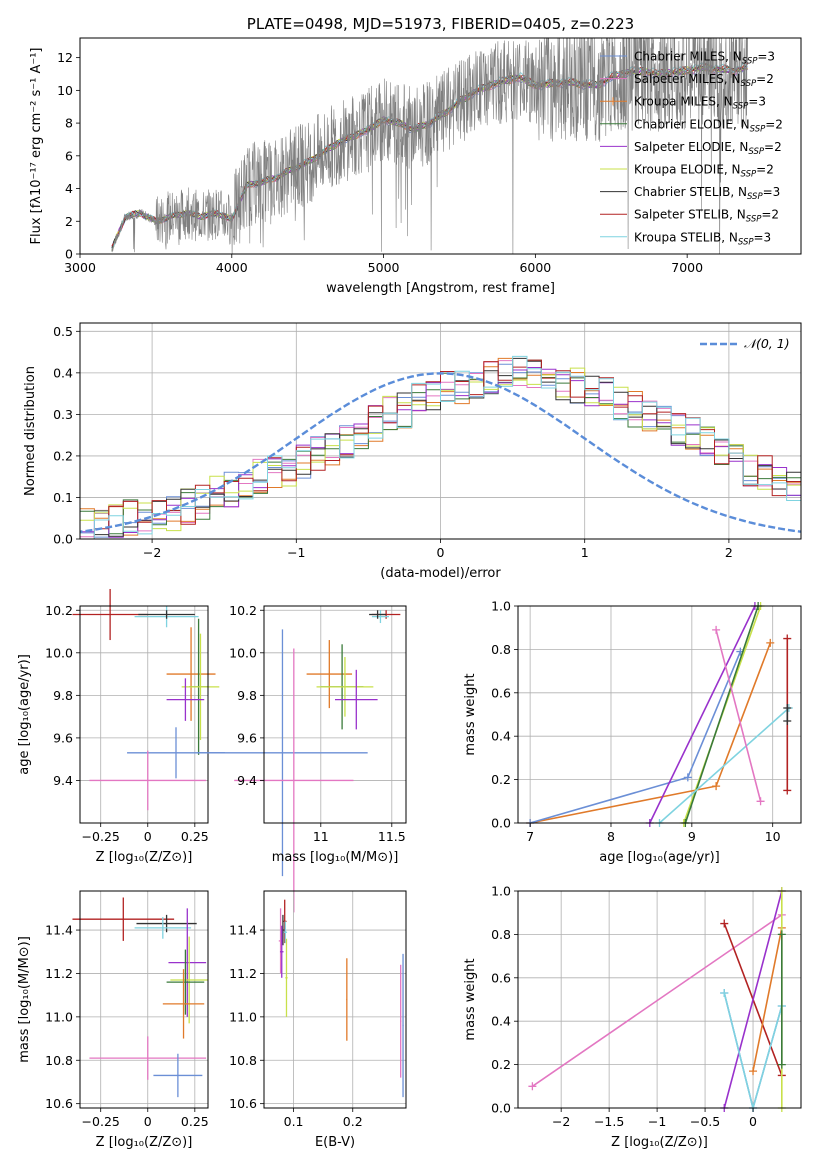  Describe the element at coordinates (243, 973) in the screenshot. I see `y-tick-label: 11.2` at that location.